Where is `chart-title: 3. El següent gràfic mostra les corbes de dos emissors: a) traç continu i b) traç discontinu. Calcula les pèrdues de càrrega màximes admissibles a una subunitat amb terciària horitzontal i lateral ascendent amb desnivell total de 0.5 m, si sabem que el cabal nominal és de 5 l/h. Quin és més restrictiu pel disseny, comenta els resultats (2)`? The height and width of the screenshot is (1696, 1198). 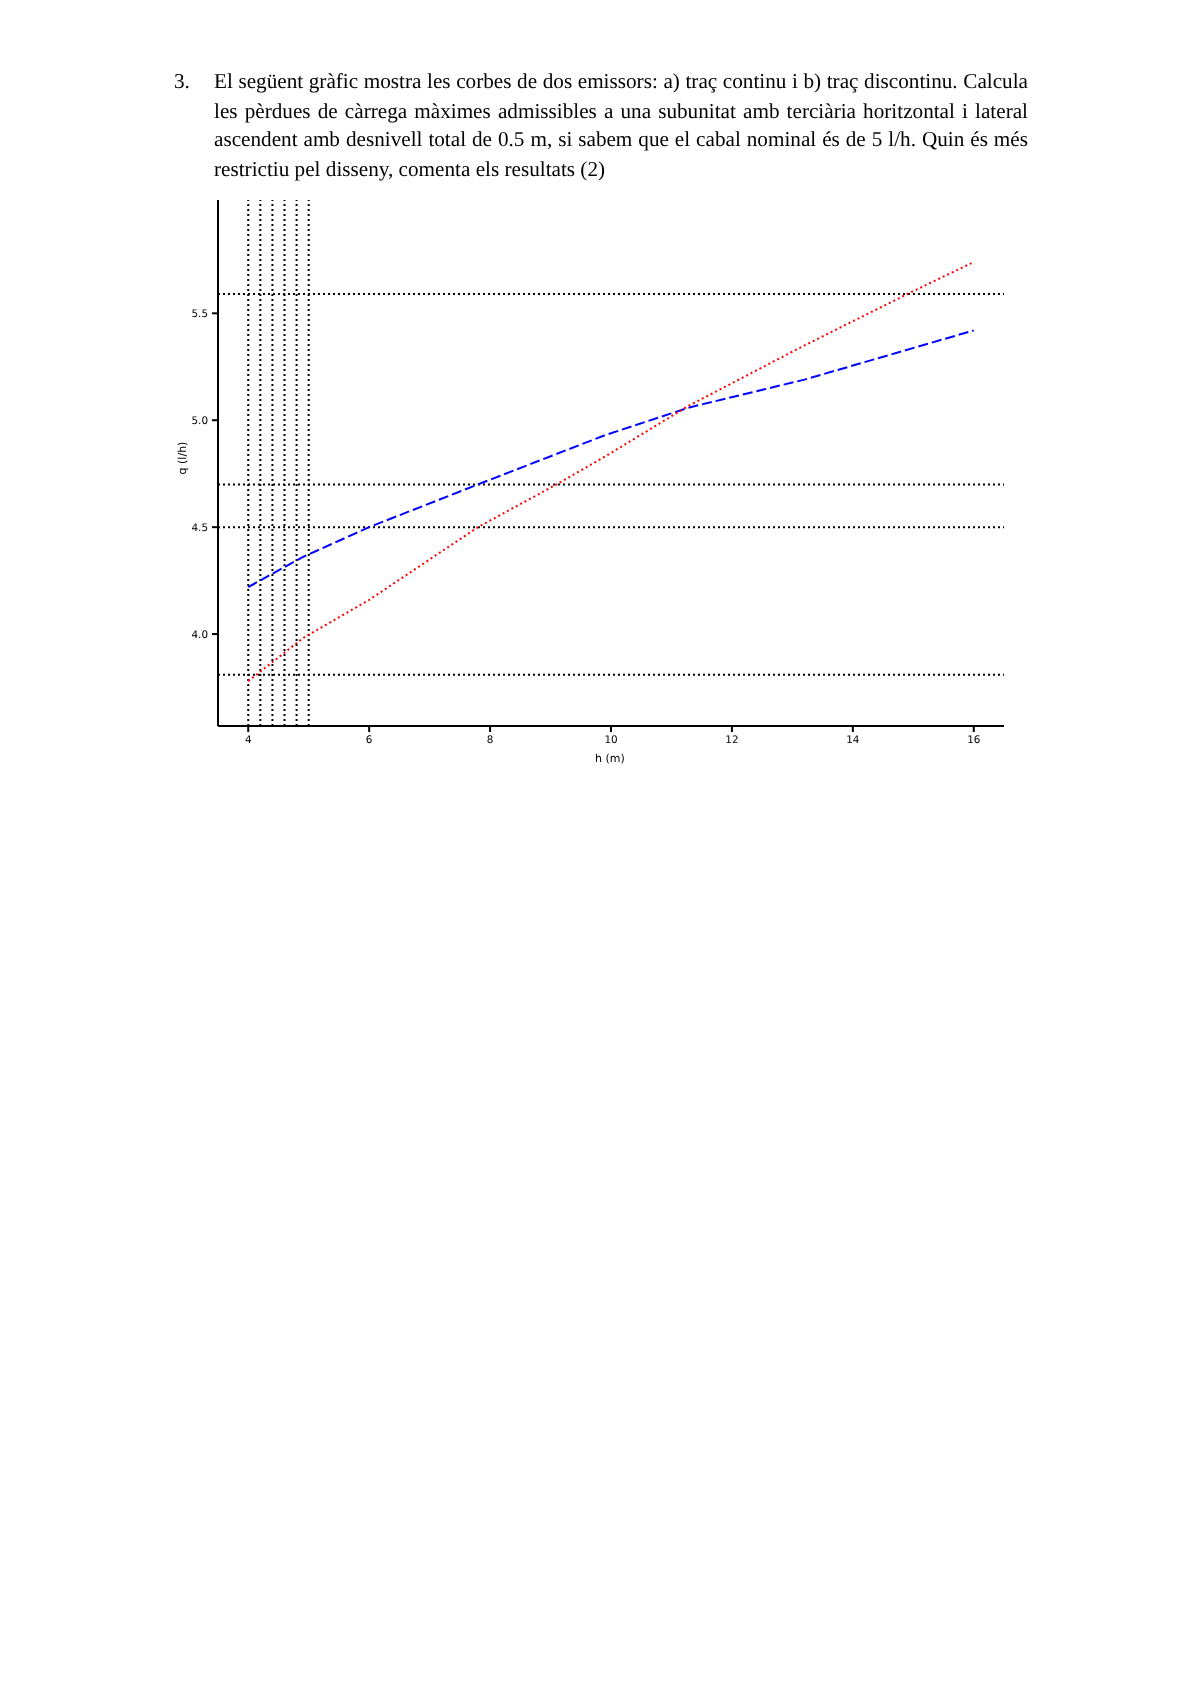
chart-title: 3. El següent gràfic mostra les corbes de dos emissors: a) traç continu i b) traç discontinu. Calcula les pèrdues de càrrega màximes admissibles a una subunitat amb terciària horitzontal i lateral ascendent amb desnivell total de 0.5 m, si sabem que el cabal nominal és de 5 l/h. Quin és més restrictiu pel disseny, comenta els resultats (2) is located at coordinates (601, 128).